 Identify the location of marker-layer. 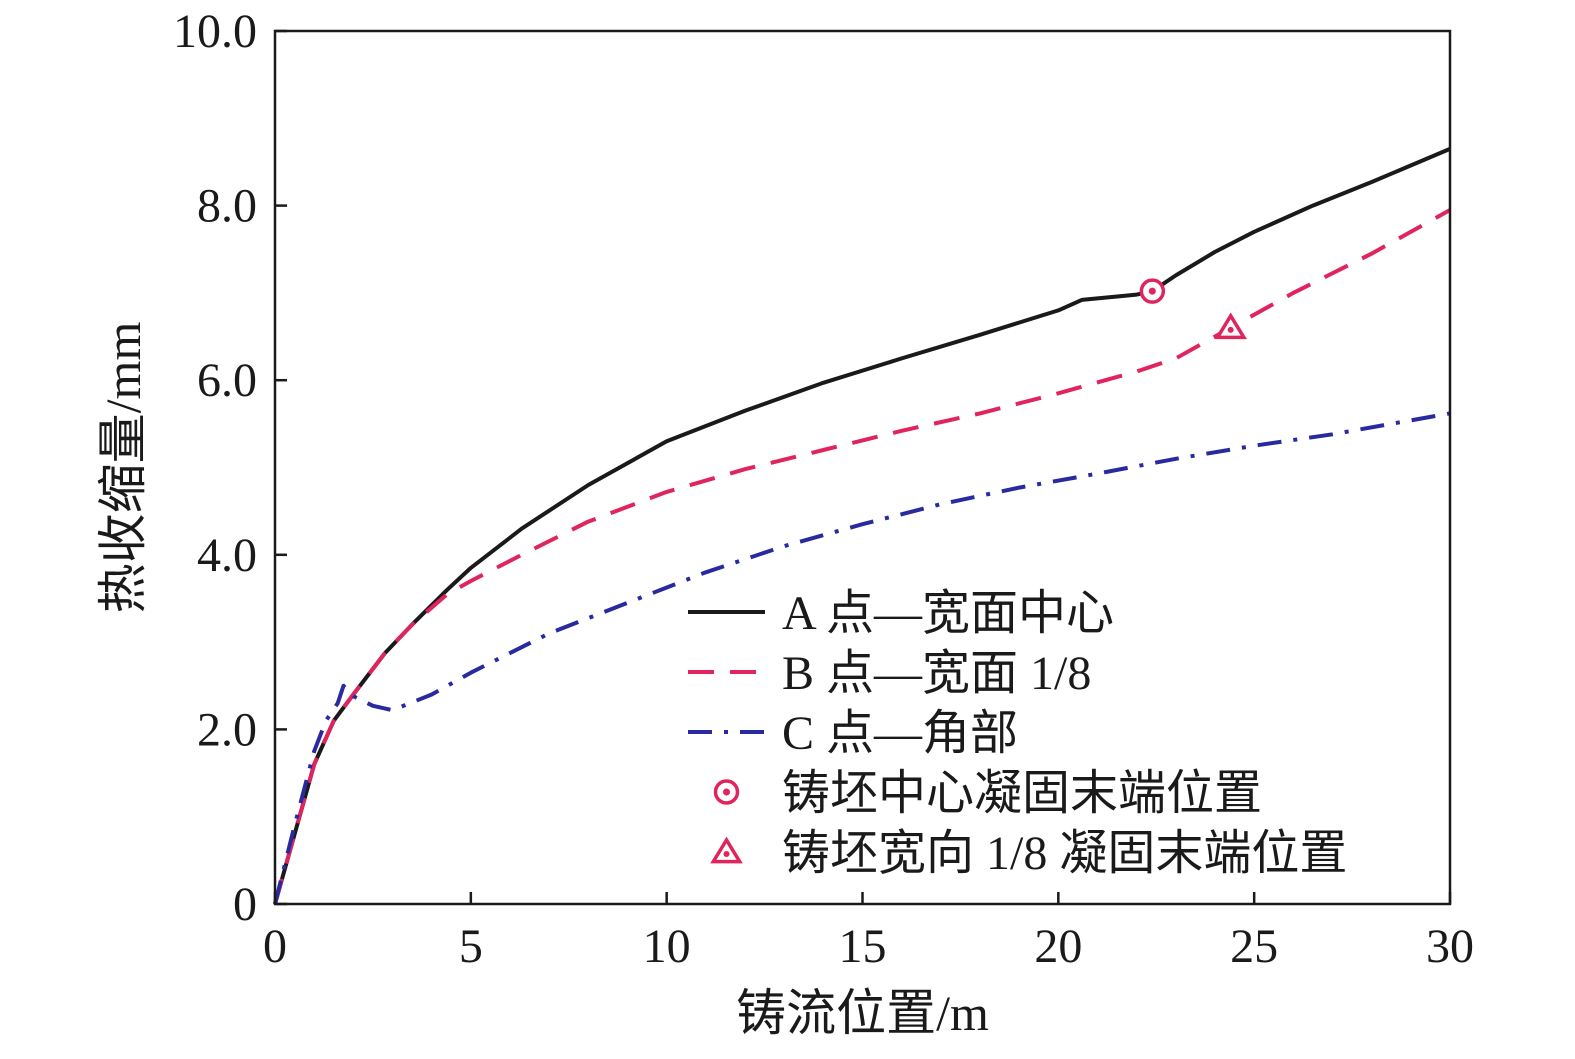
(1193, 309).